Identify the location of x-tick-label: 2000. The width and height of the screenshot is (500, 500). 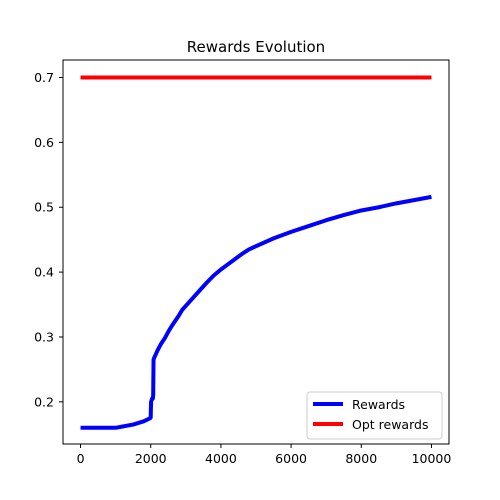
(151, 458).